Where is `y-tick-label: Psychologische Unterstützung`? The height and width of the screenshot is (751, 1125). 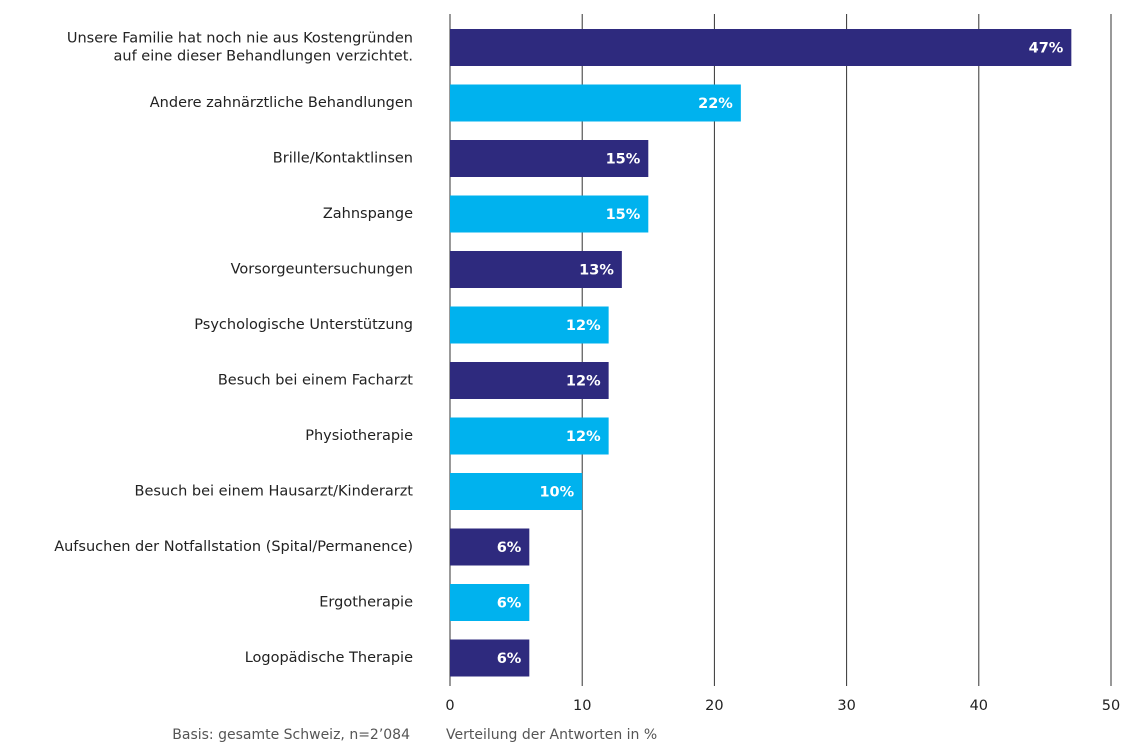
y-tick-label: Psychologische Unterstützung is located at coordinates (303, 325).